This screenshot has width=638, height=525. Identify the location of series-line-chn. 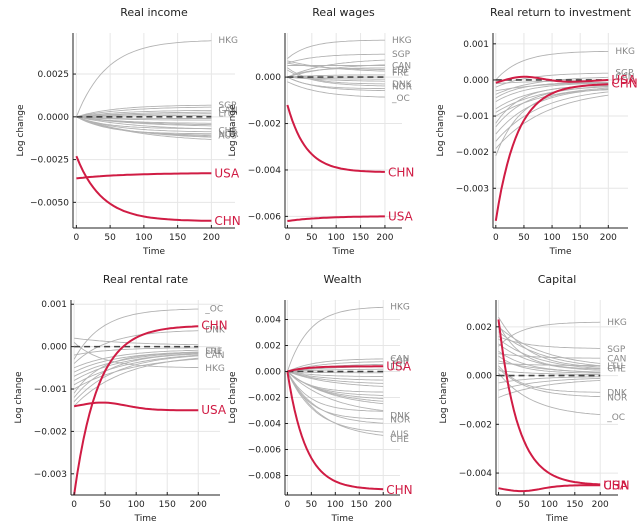
(335, 138).